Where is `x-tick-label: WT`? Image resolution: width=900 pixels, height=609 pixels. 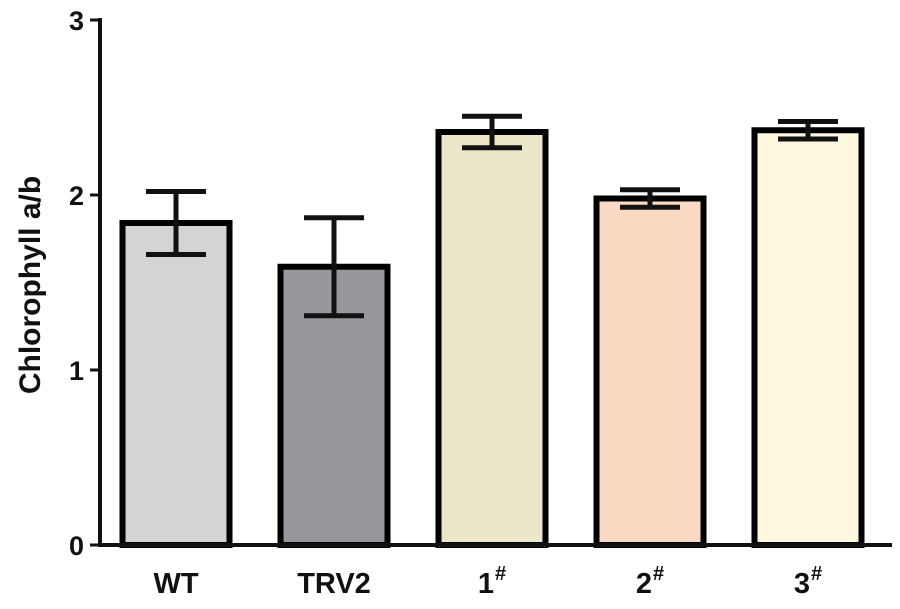 x-tick-label: WT is located at coordinates (175, 584).